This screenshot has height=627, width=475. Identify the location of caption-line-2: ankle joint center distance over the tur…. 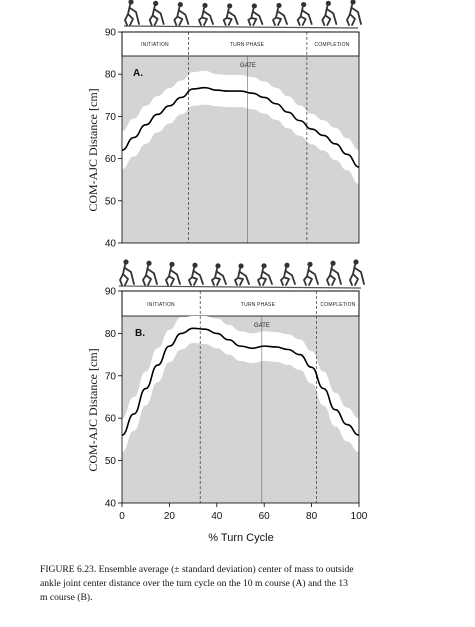
(194, 583).